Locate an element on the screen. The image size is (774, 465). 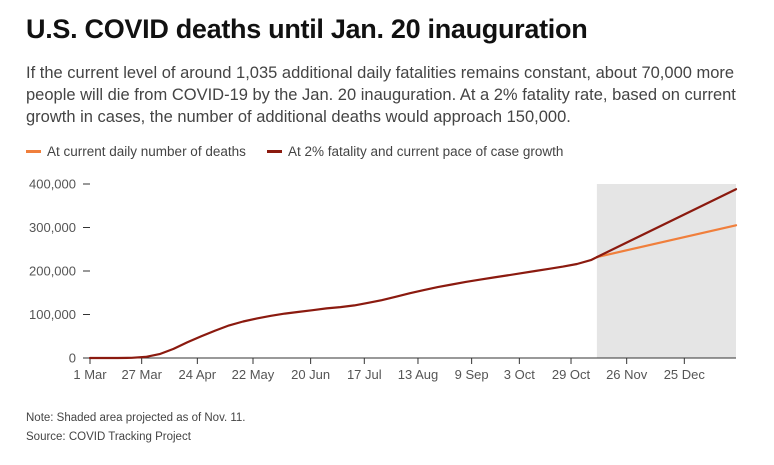
series-line-two-percent is located at coordinates (666, 223).